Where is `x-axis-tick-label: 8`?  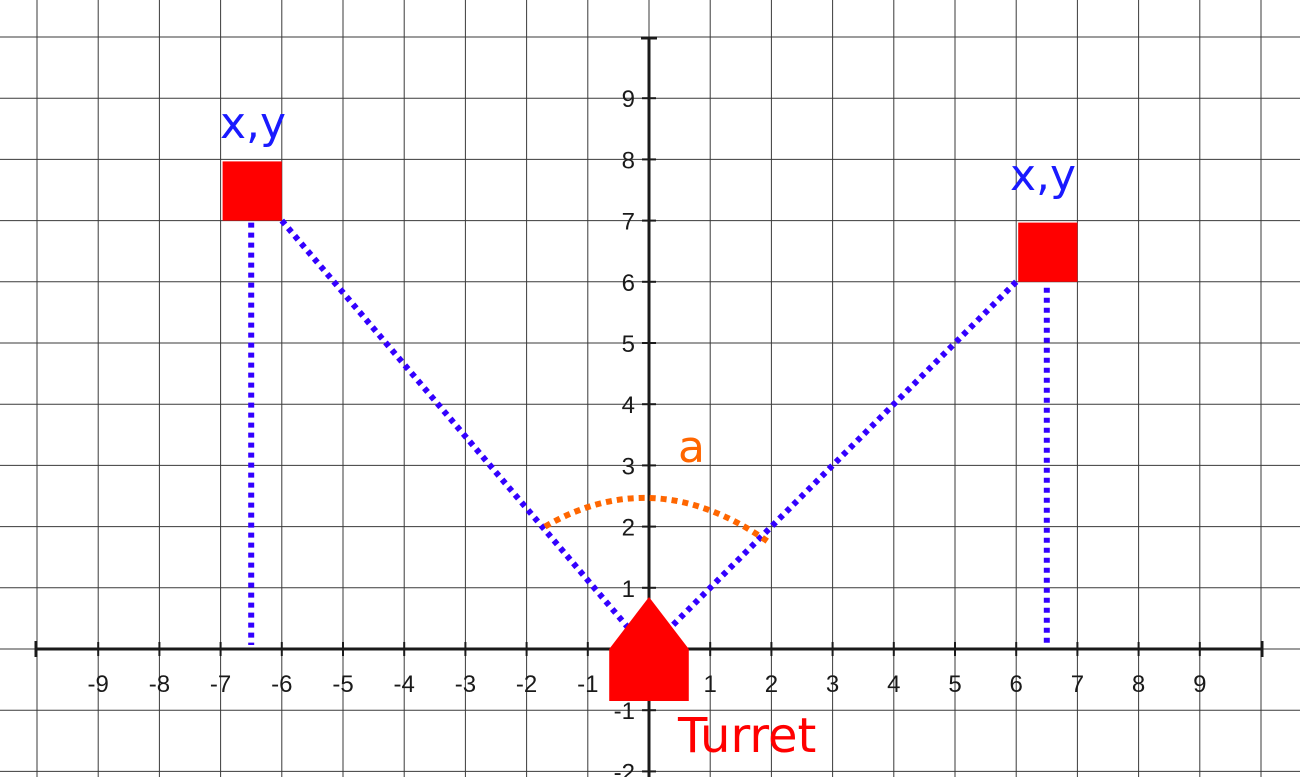
x-axis-tick-label: 8 is located at coordinates (1138, 684).